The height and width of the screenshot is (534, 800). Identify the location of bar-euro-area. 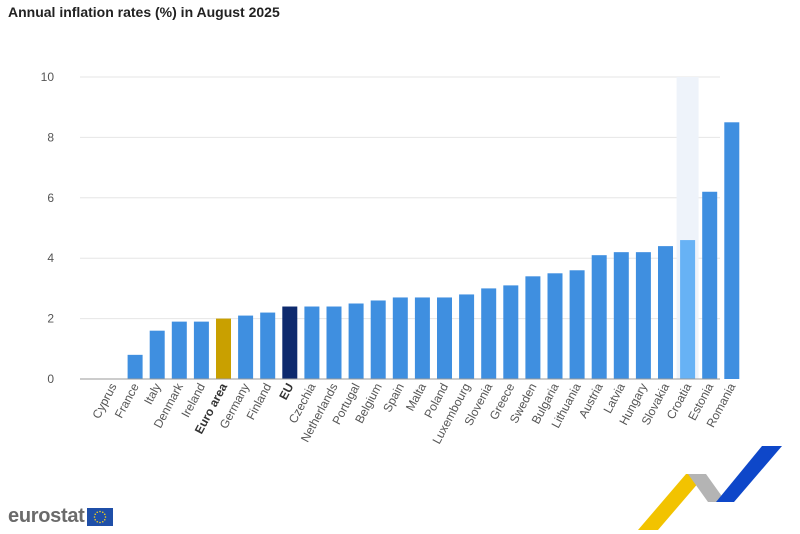
(223, 348).